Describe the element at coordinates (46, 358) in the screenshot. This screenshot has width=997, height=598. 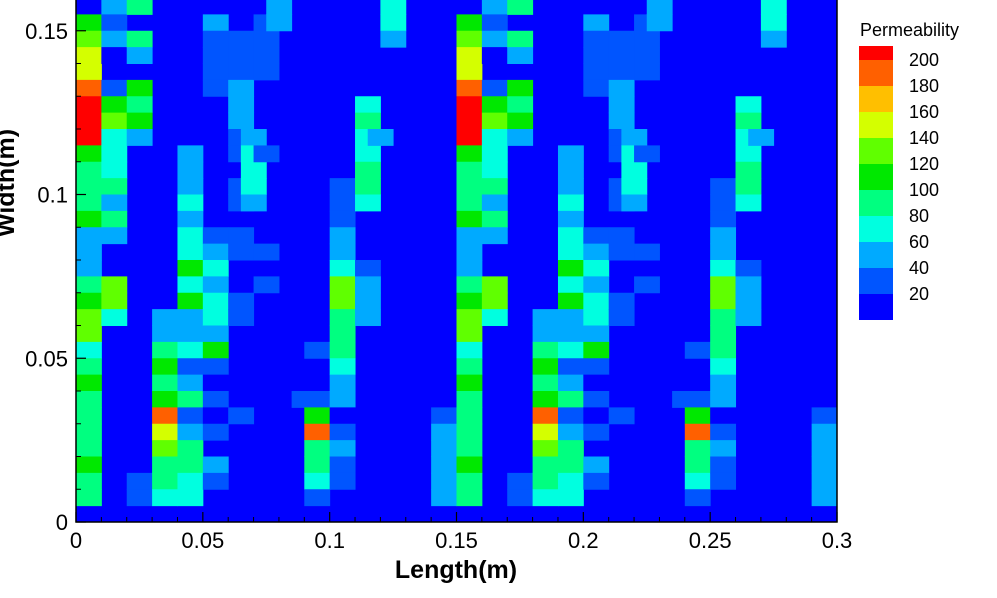
I see `y-tick-label: 0.05` at that location.